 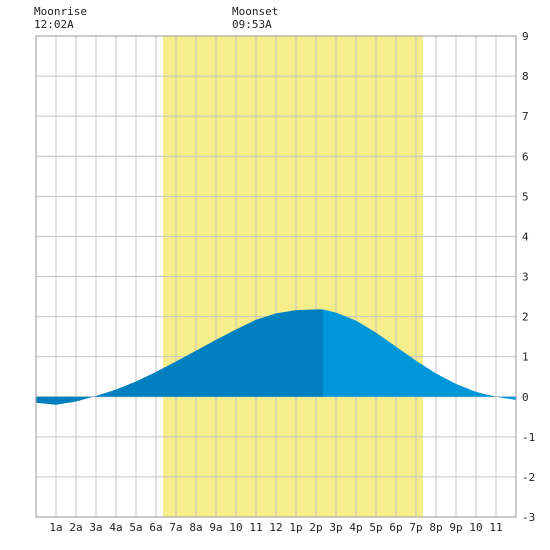 What do you see at coordinates (528, 437) in the screenshot?
I see `y-tick-label: -1` at bounding box center [528, 437].